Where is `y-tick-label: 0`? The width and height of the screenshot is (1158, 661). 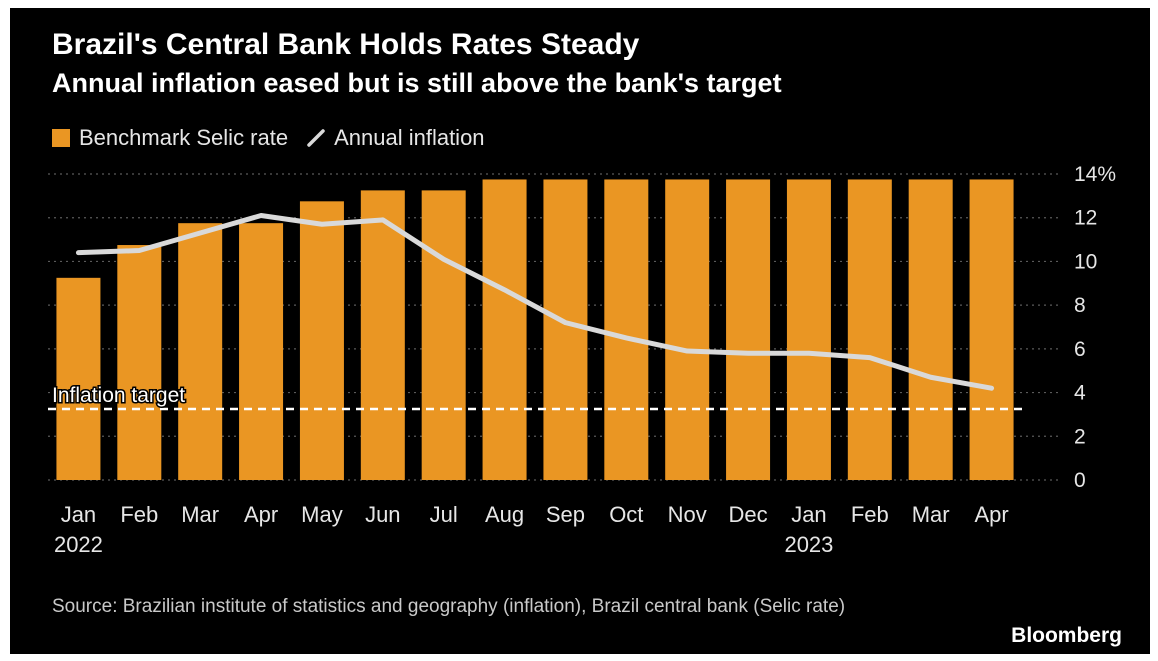 y-tick-label: 0 is located at coordinates (1080, 480).